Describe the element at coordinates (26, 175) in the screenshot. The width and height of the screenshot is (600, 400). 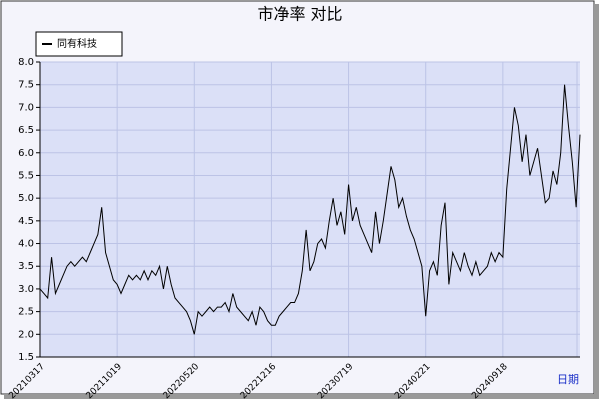
I see `y-tick-label: 5.5` at that location.